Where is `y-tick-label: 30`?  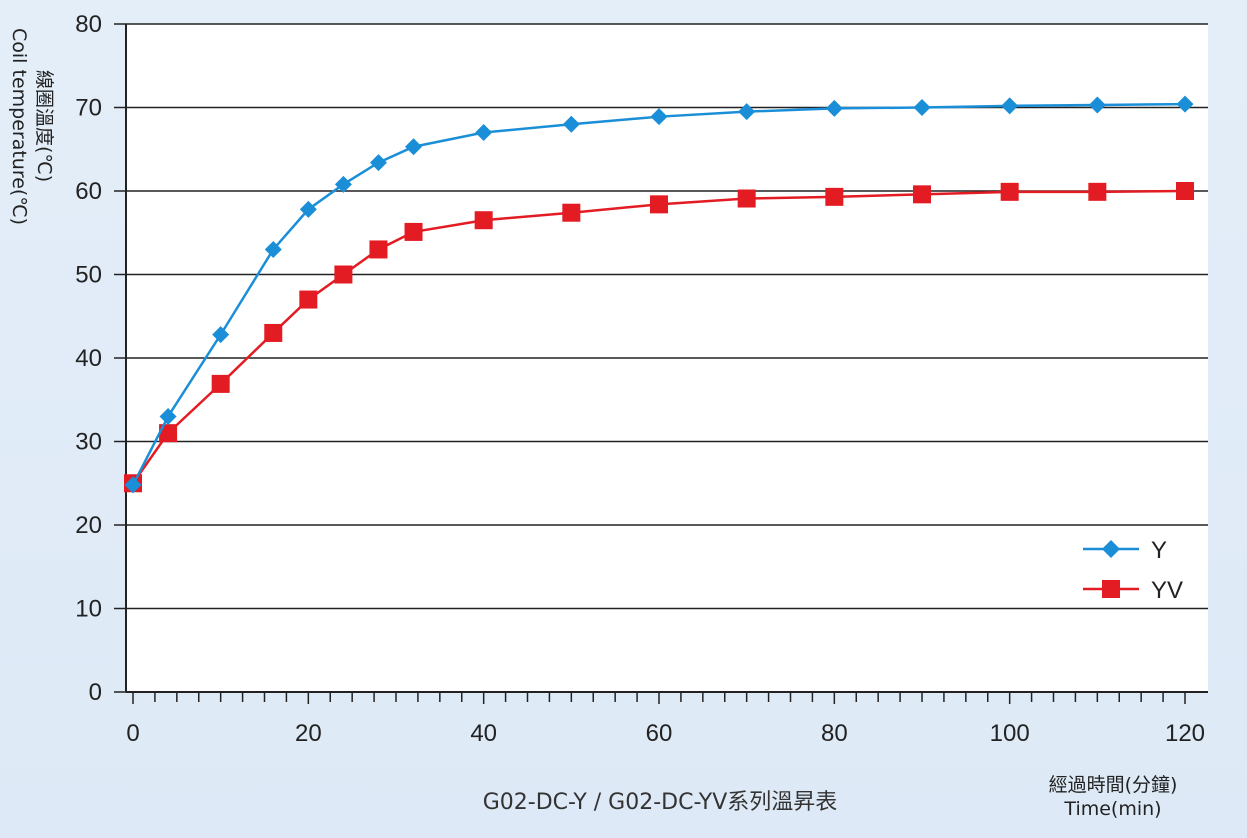 y-tick-label: 30 is located at coordinates (88, 442).